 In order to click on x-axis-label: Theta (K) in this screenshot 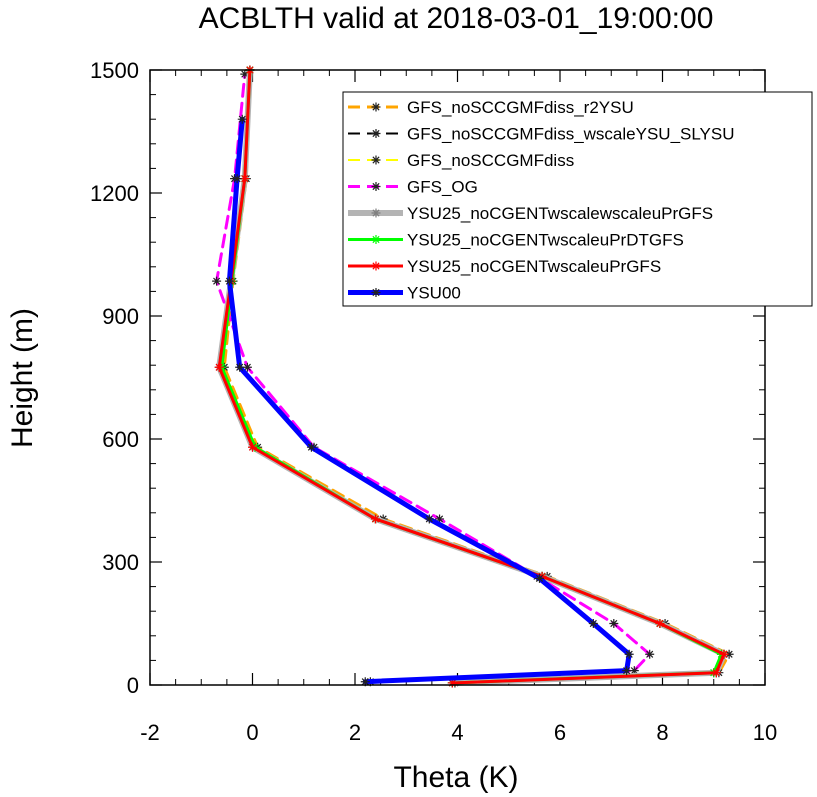, I will do `click(455, 777)`.